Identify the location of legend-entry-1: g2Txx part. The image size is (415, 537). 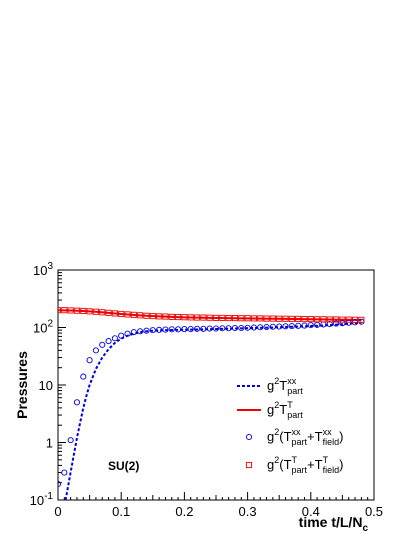
(270, 386).